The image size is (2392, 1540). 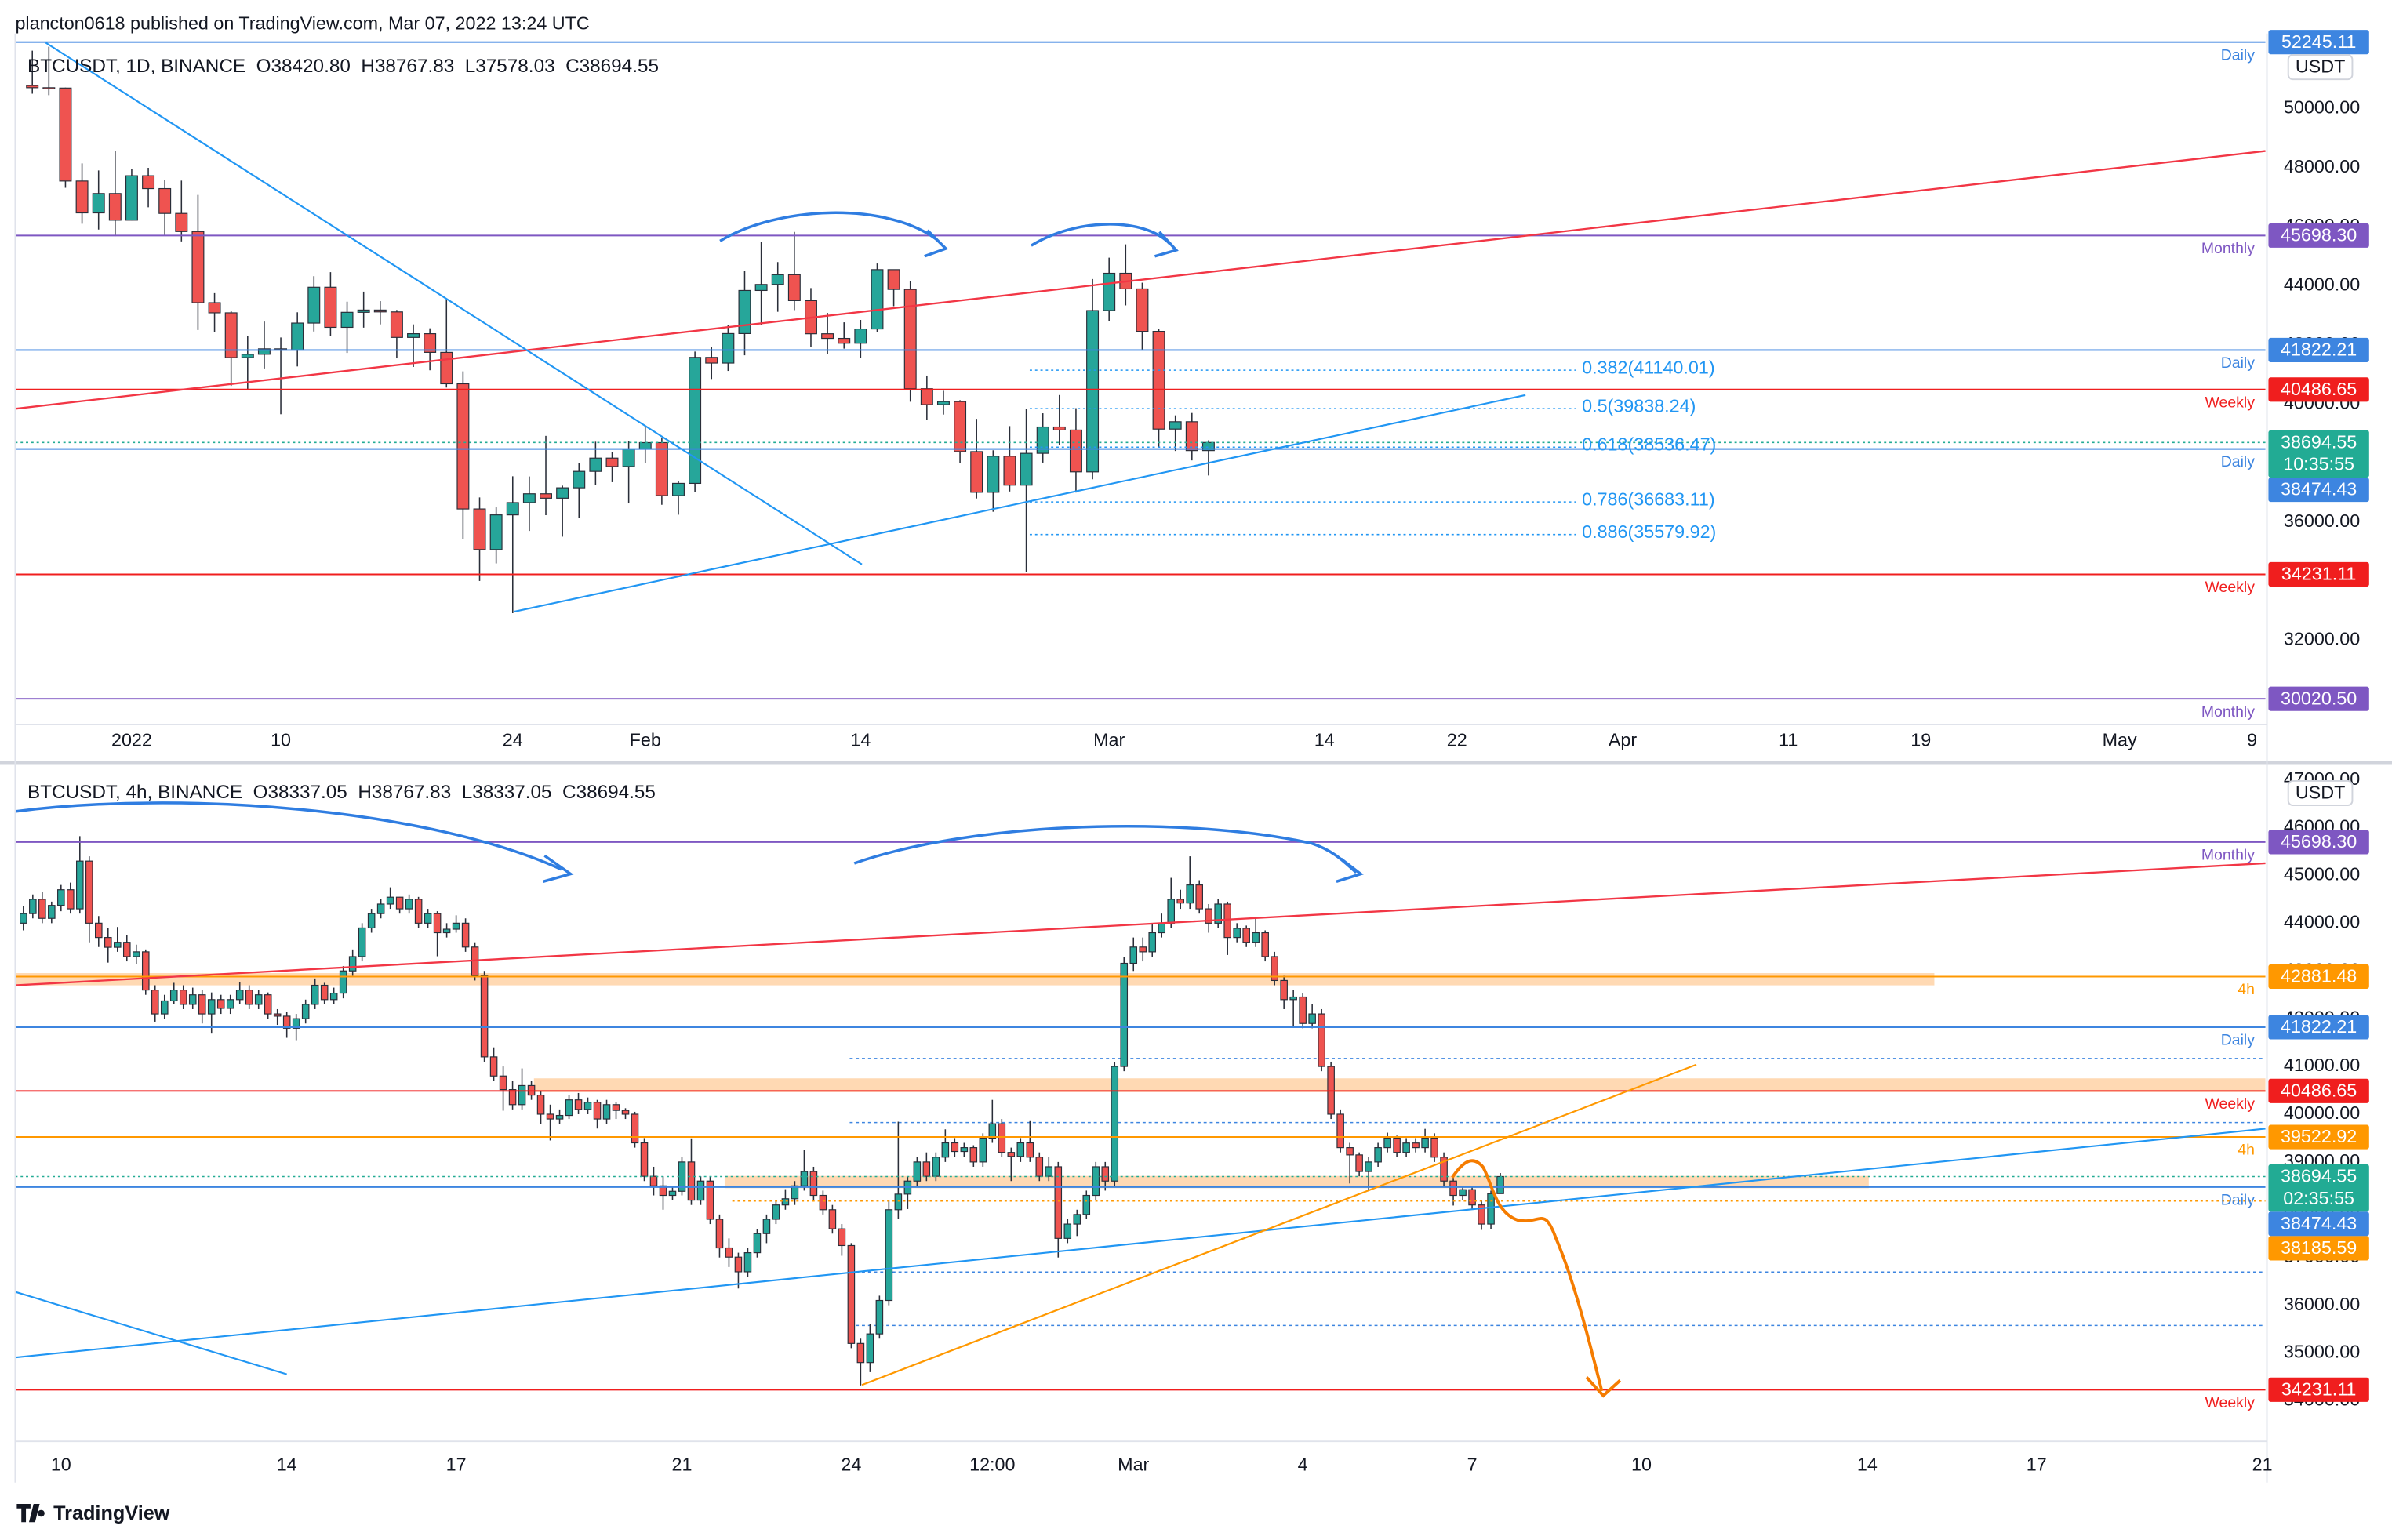 I want to click on price-badge-label: 40486.65, so click(x=2319, y=389).